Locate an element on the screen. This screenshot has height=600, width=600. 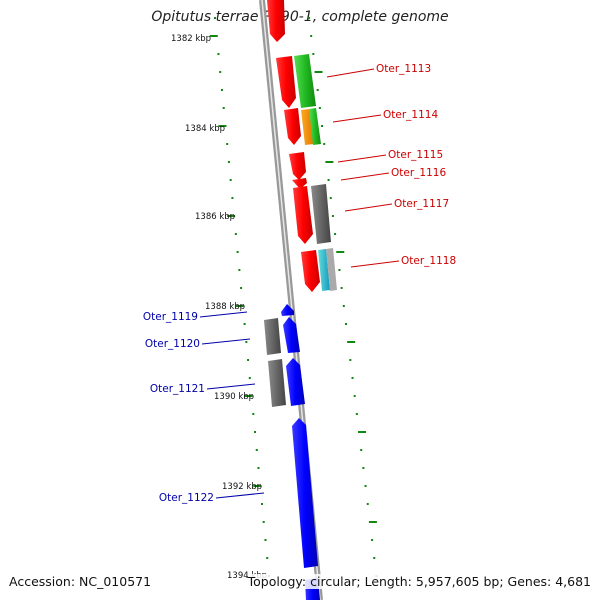
map-title: Opitutus terrae PB90-1, complete genome is located at coordinates (300, 17).